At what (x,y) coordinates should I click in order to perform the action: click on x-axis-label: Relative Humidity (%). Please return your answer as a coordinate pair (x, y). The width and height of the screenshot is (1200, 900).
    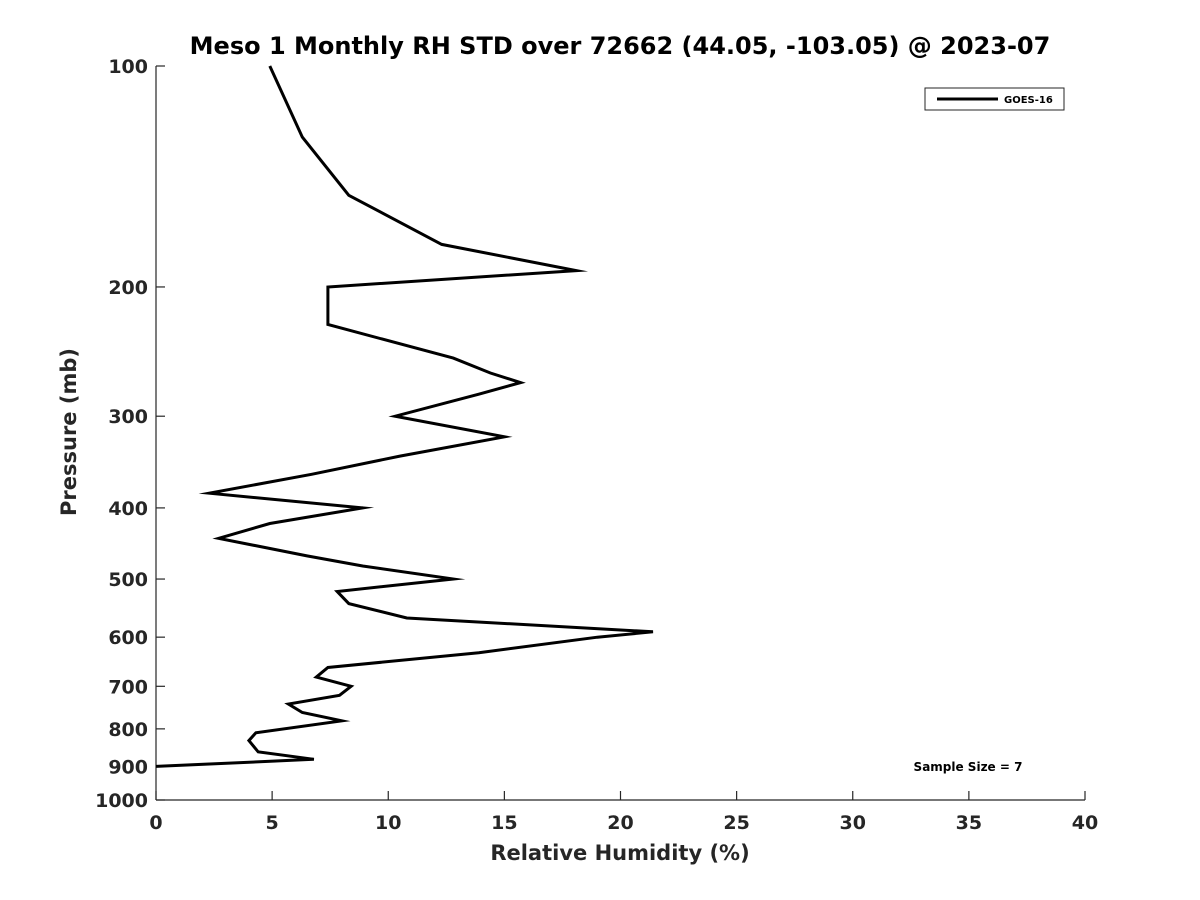
    Looking at the image, I should click on (619, 853).